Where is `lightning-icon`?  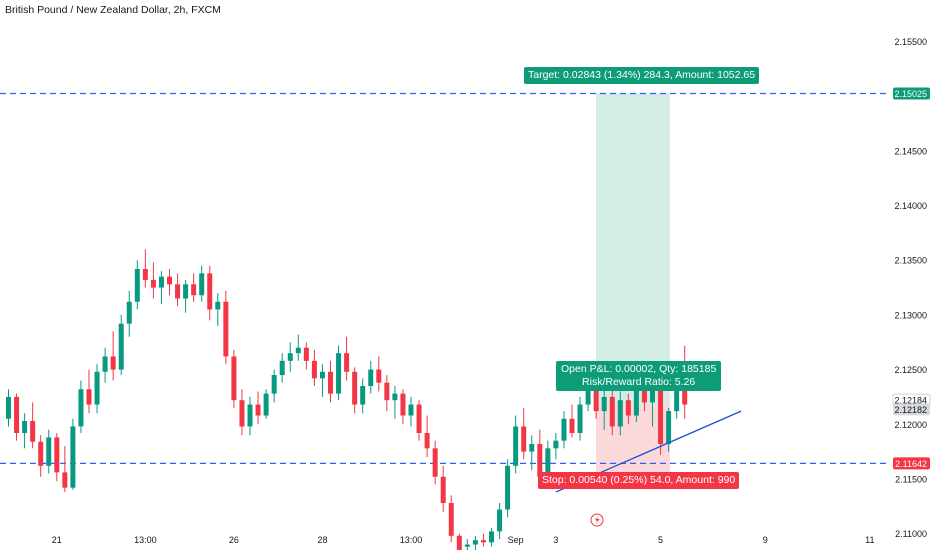
lightning-icon is located at coordinates (597, 520).